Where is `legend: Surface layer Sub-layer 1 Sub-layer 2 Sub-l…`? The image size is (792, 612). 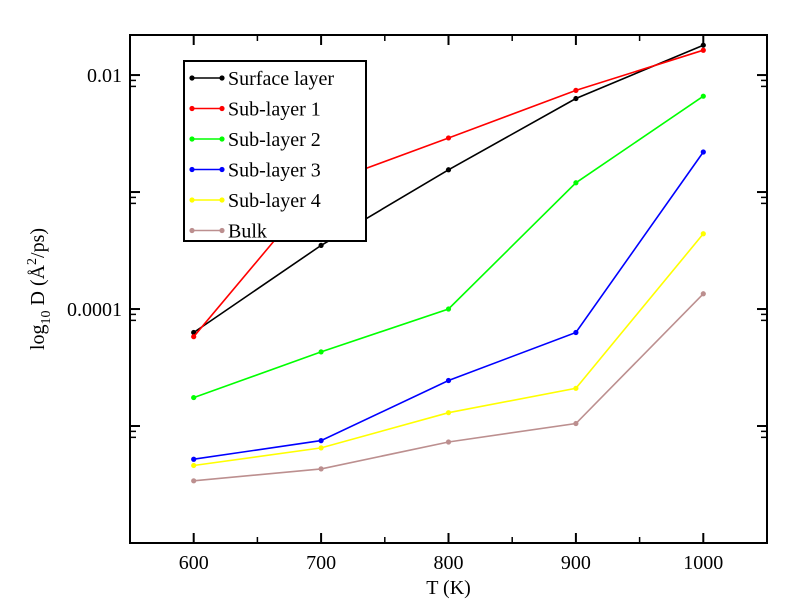 legend: Surface layer Sub-layer 1 Sub-layer 2 Sub-l… is located at coordinates (275, 151).